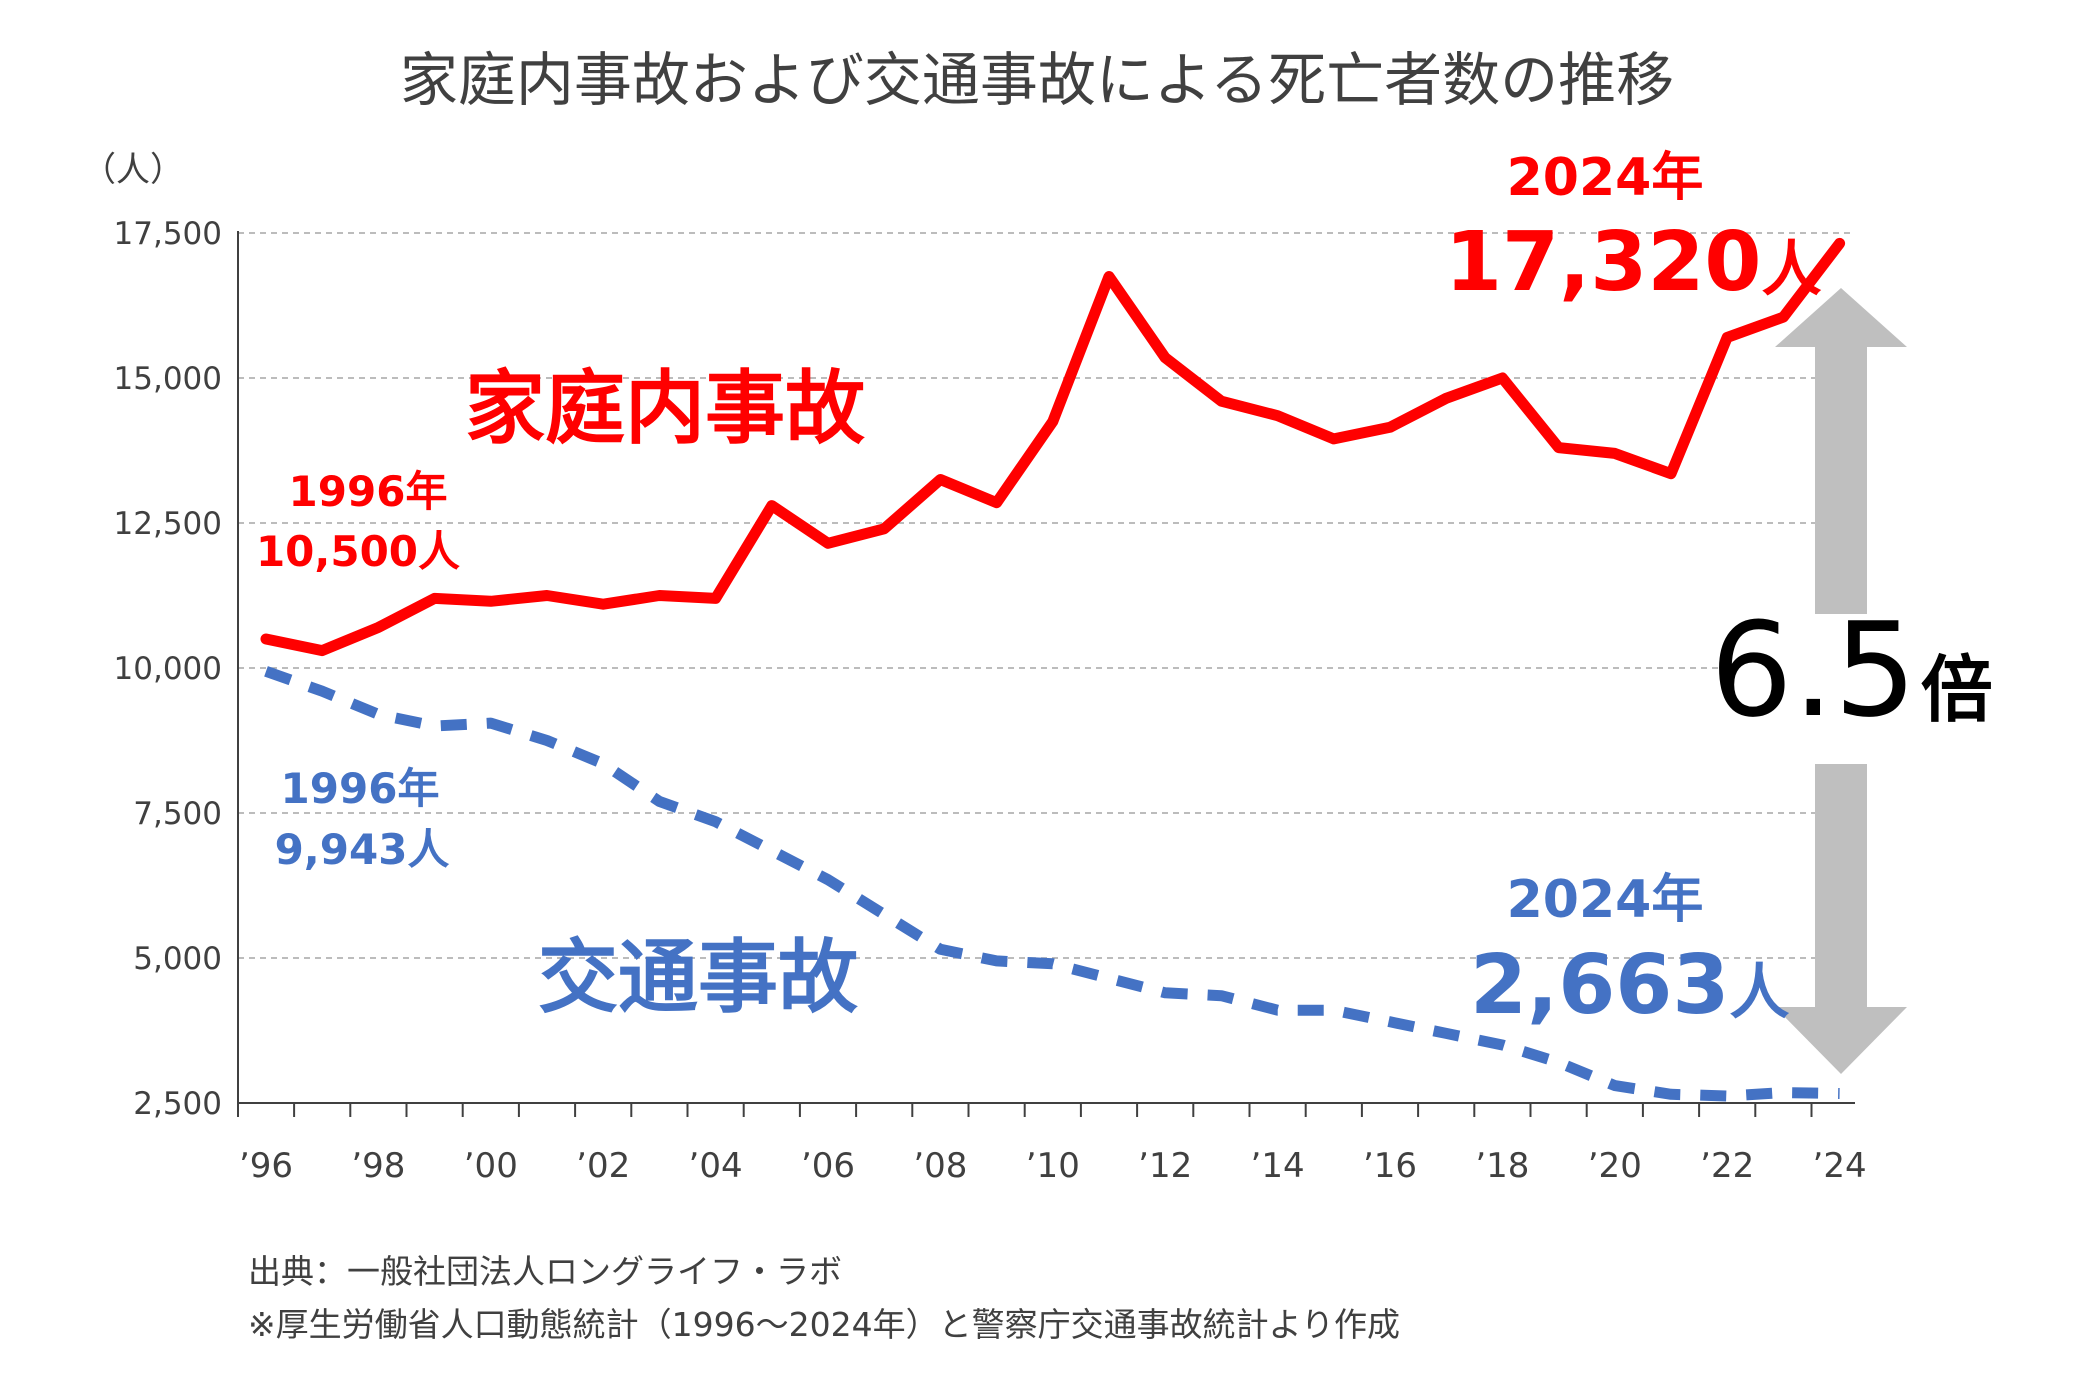 This screenshot has height=1381, width=2074. What do you see at coordinates (1813, 670) in the screenshot?
I see `ratio-value: 6.5` at bounding box center [1813, 670].